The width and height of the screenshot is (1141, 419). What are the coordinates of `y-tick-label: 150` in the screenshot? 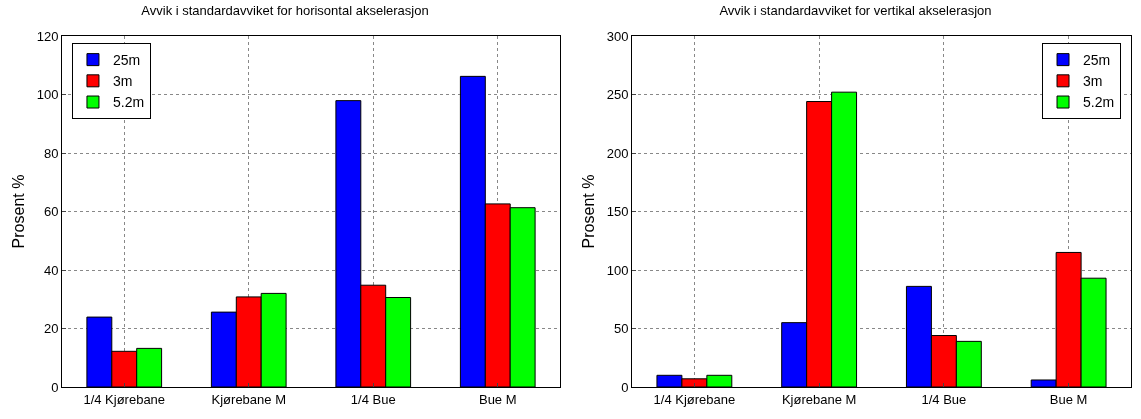 It's located at (617, 212).